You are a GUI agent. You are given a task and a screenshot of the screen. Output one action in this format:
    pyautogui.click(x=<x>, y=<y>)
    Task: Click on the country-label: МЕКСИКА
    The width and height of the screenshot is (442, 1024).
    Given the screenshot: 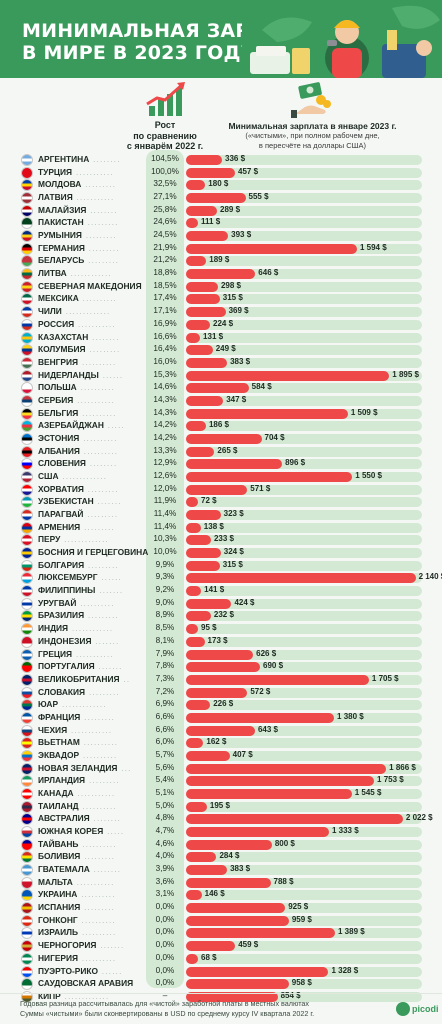 What is the action you would take?
    pyautogui.click(x=58, y=298)
    